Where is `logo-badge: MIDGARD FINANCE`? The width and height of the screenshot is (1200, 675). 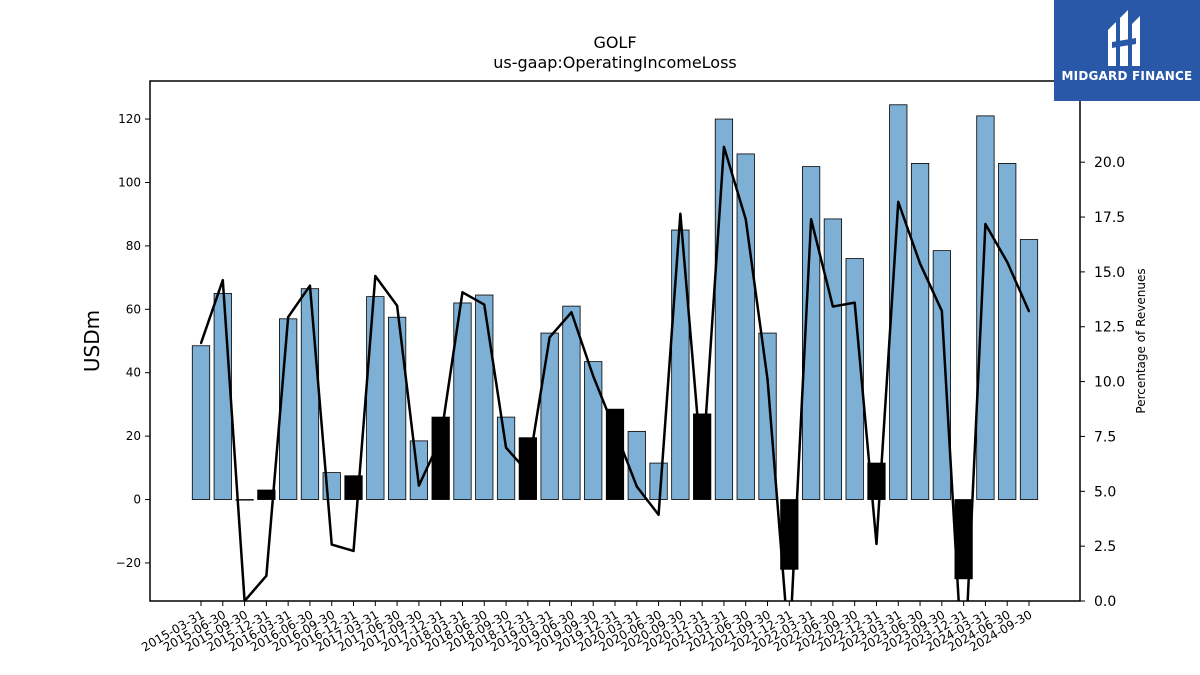
logo-badge: MIDGARD FINANCE is located at coordinates (1127, 50).